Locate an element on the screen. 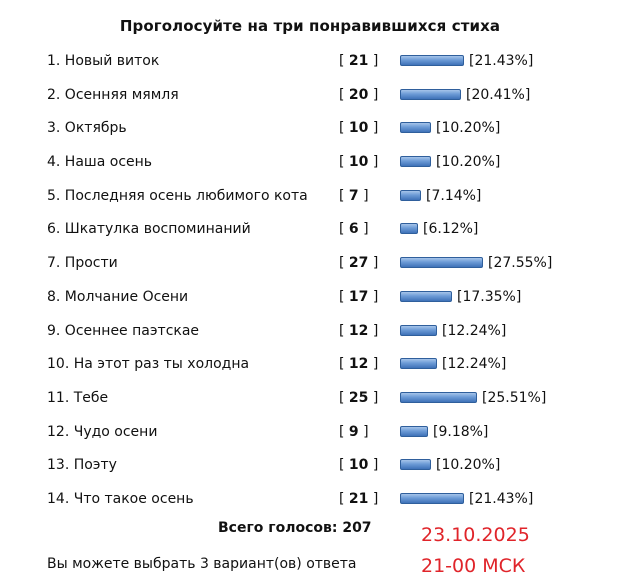  poll-option-label: 2. Осенняя мямля is located at coordinates (113, 94).